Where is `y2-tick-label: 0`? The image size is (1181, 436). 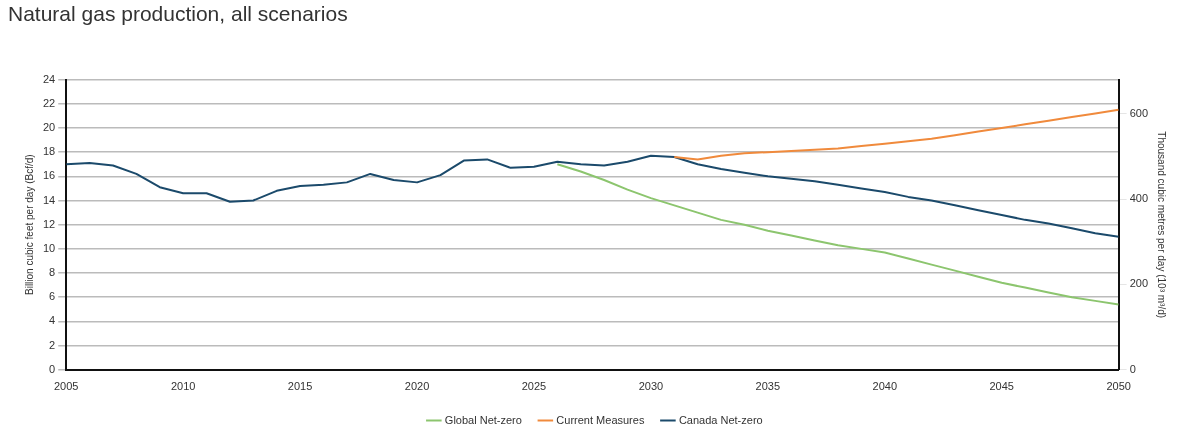 y2-tick-label: 0 is located at coordinates (1132, 368).